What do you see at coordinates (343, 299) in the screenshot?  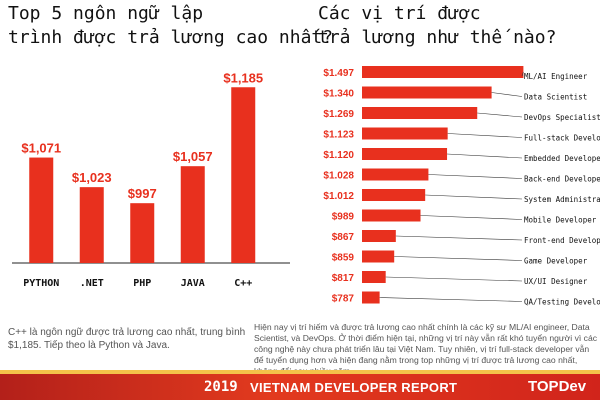 I see `role-value-label: $787` at bounding box center [343, 299].